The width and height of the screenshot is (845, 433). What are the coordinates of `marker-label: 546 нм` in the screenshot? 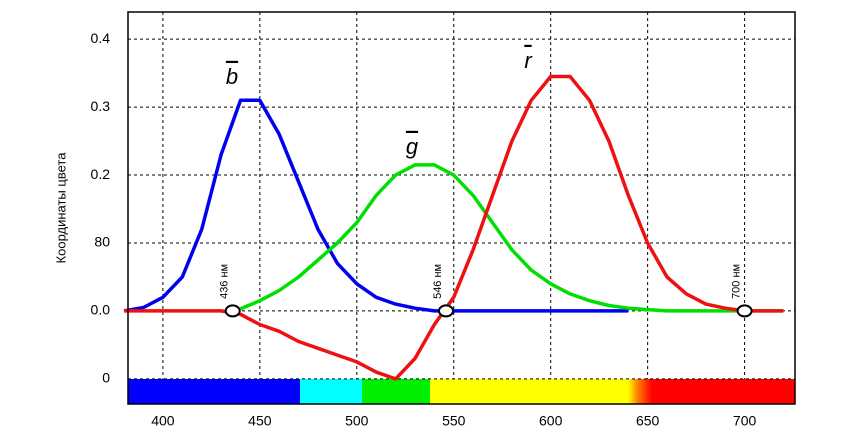 It's located at (438, 281).